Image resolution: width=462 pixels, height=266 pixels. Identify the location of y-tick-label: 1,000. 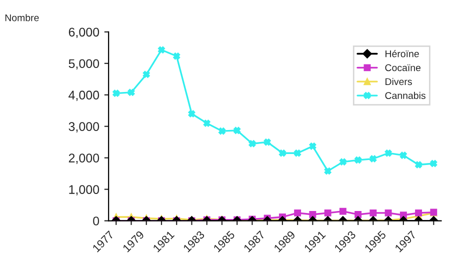
(84, 190).